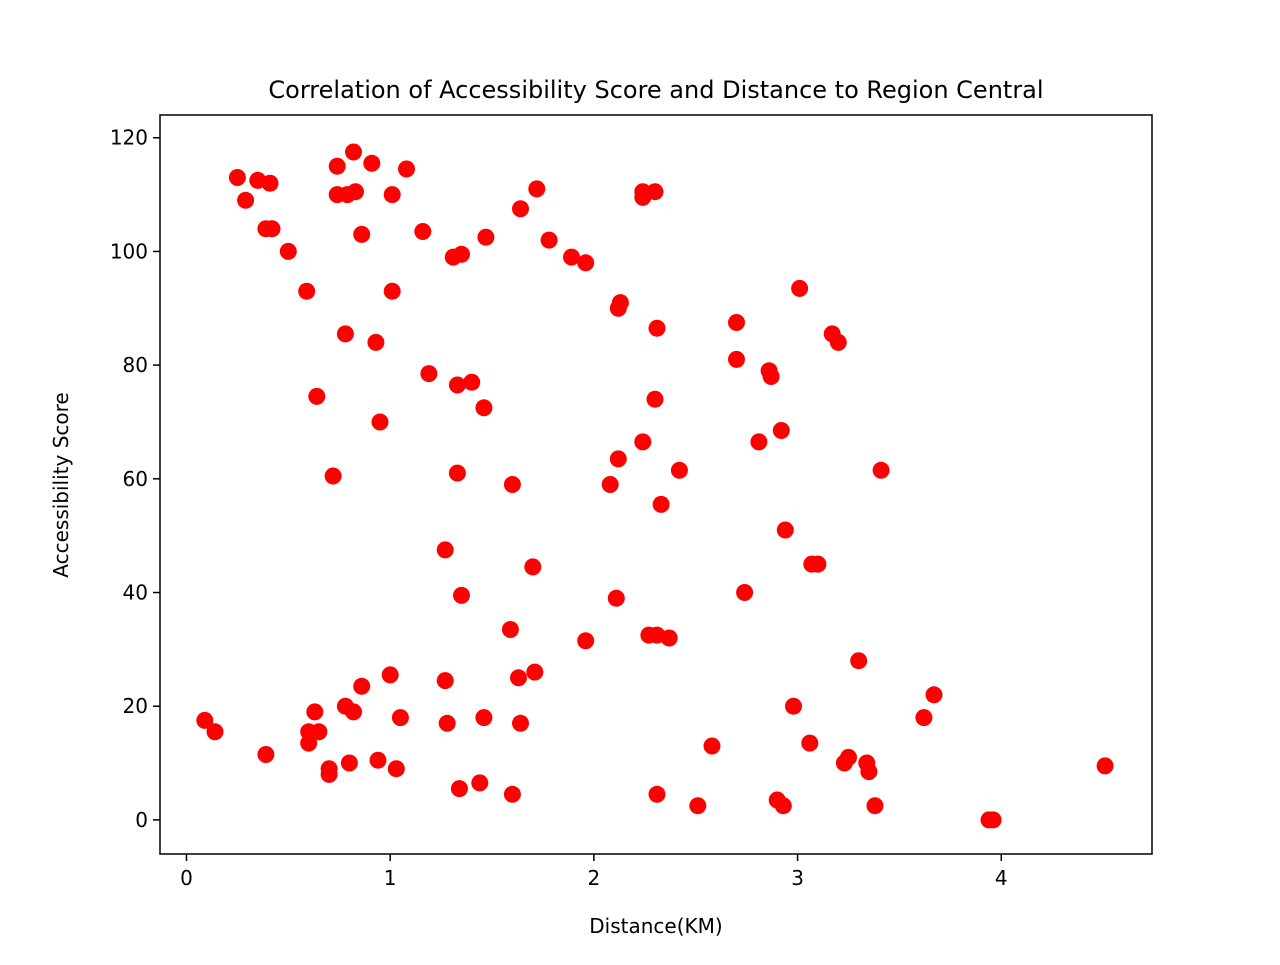  What do you see at coordinates (129, 138) in the screenshot?
I see `y-tick-label-6: 120` at bounding box center [129, 138].